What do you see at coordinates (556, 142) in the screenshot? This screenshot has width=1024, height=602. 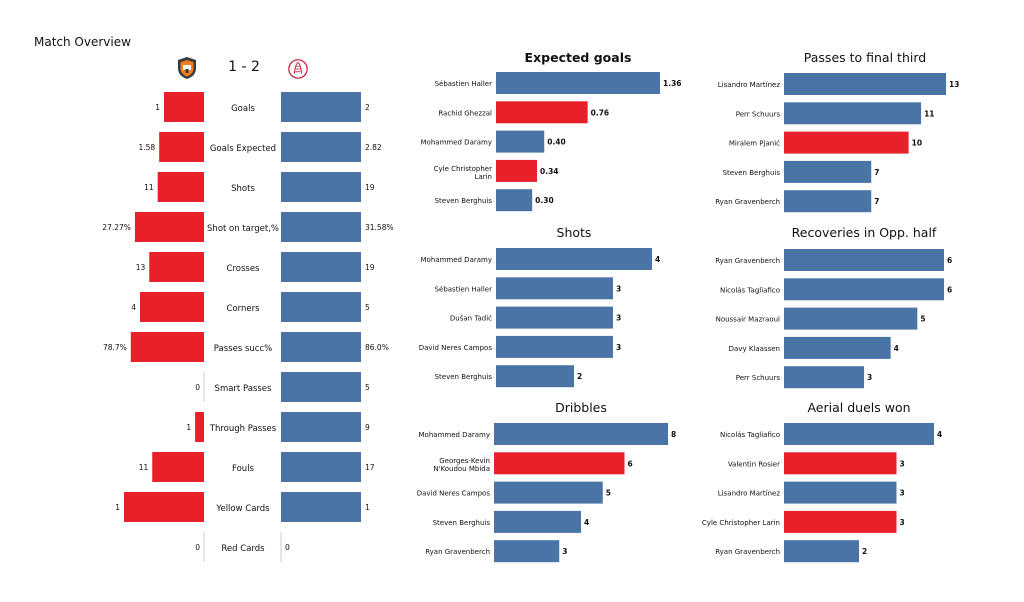 I see `player-value-label: 0.40` at bounding box center [556, 142].